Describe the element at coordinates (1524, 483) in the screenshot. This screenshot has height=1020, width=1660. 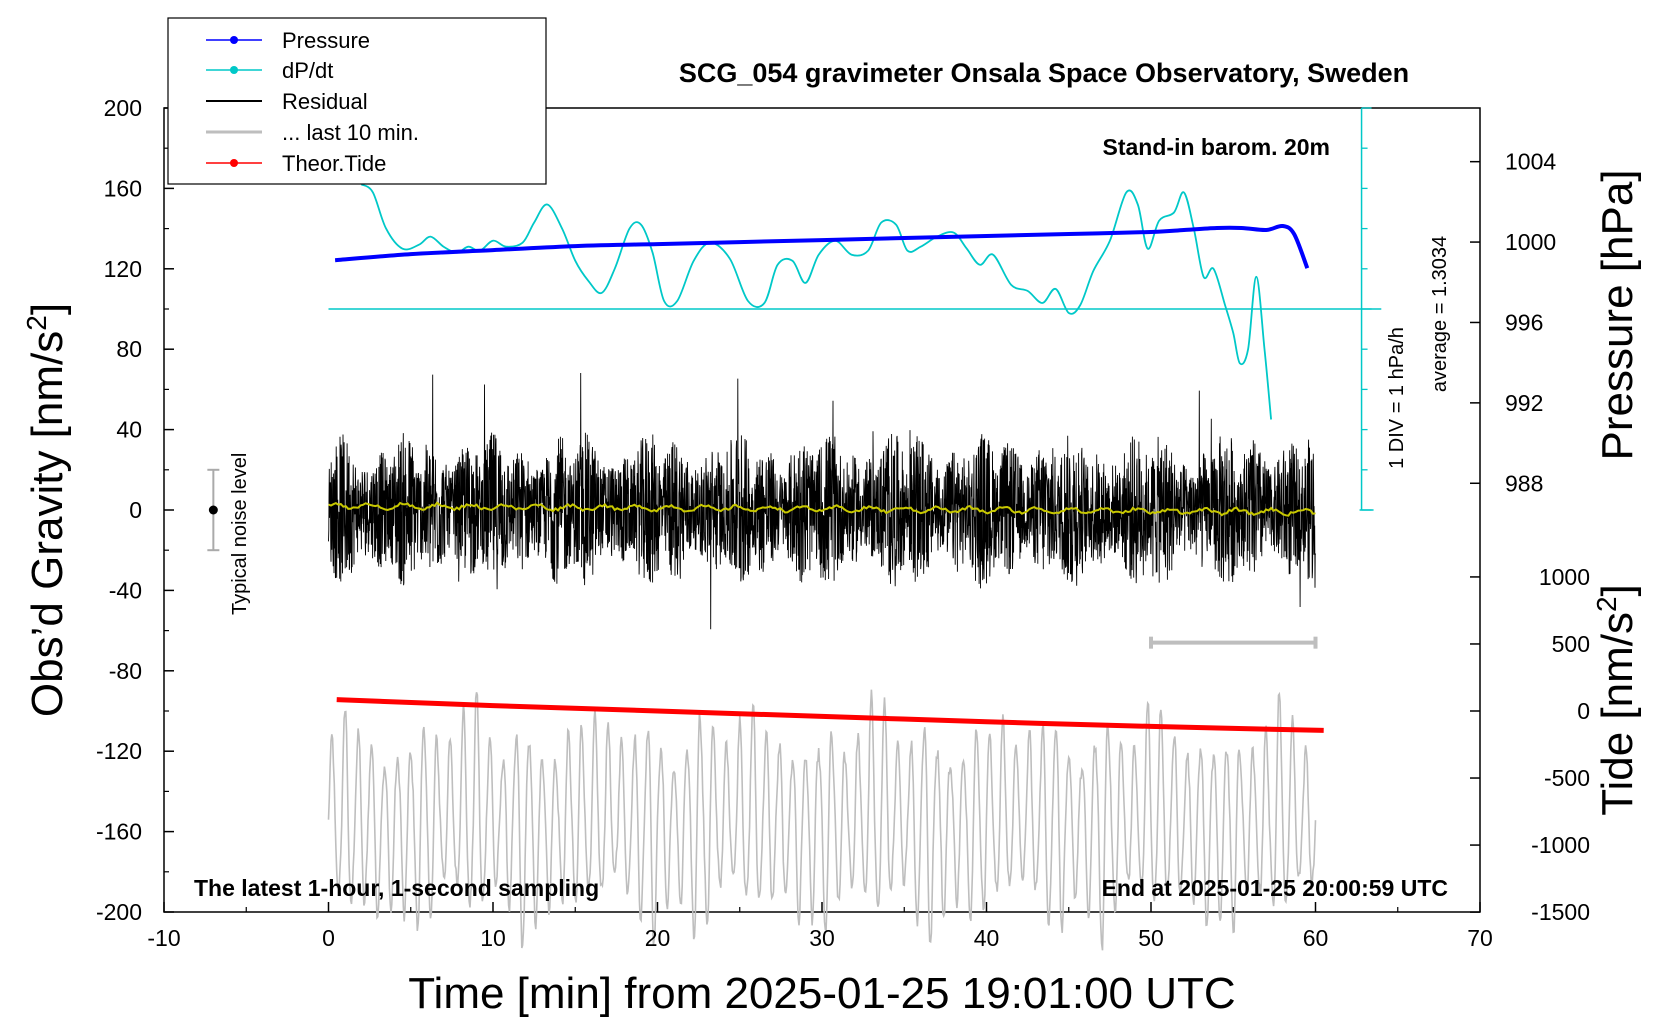
I see `pressure-tick-label-4: 988` at that location.